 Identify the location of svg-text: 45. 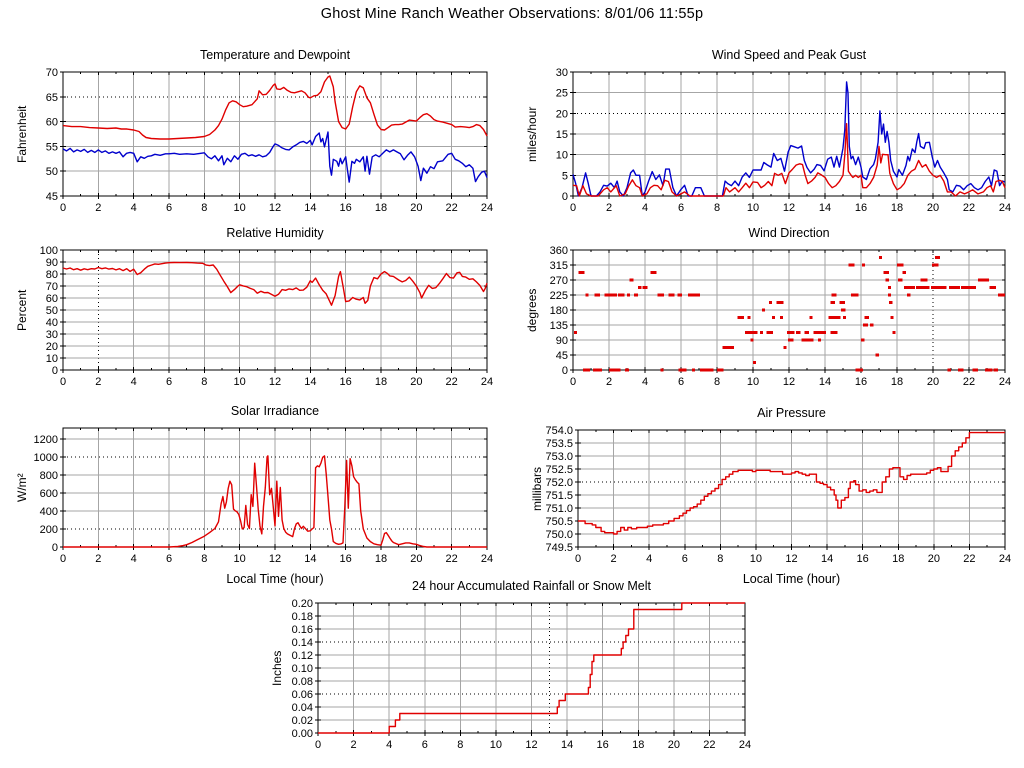
(52, 197).